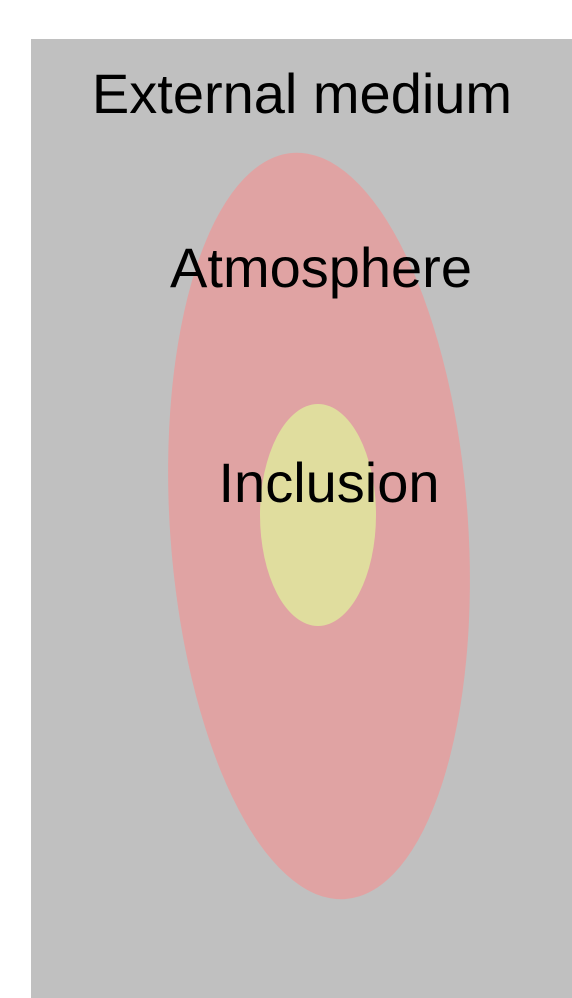  What do you see at coordinates (318, 515) in the screenshot?
I see `inclusion` at bounding box center [318, 515].